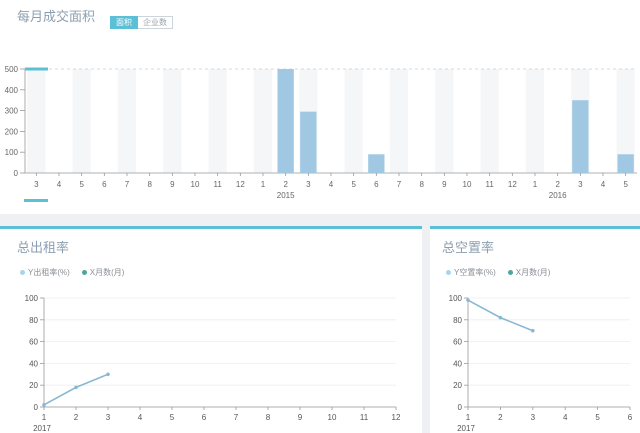  What do you see at coordinates (12, 69) in the screenshot?
I see `y-tick-label: 500` at bounding box center [12, 69].